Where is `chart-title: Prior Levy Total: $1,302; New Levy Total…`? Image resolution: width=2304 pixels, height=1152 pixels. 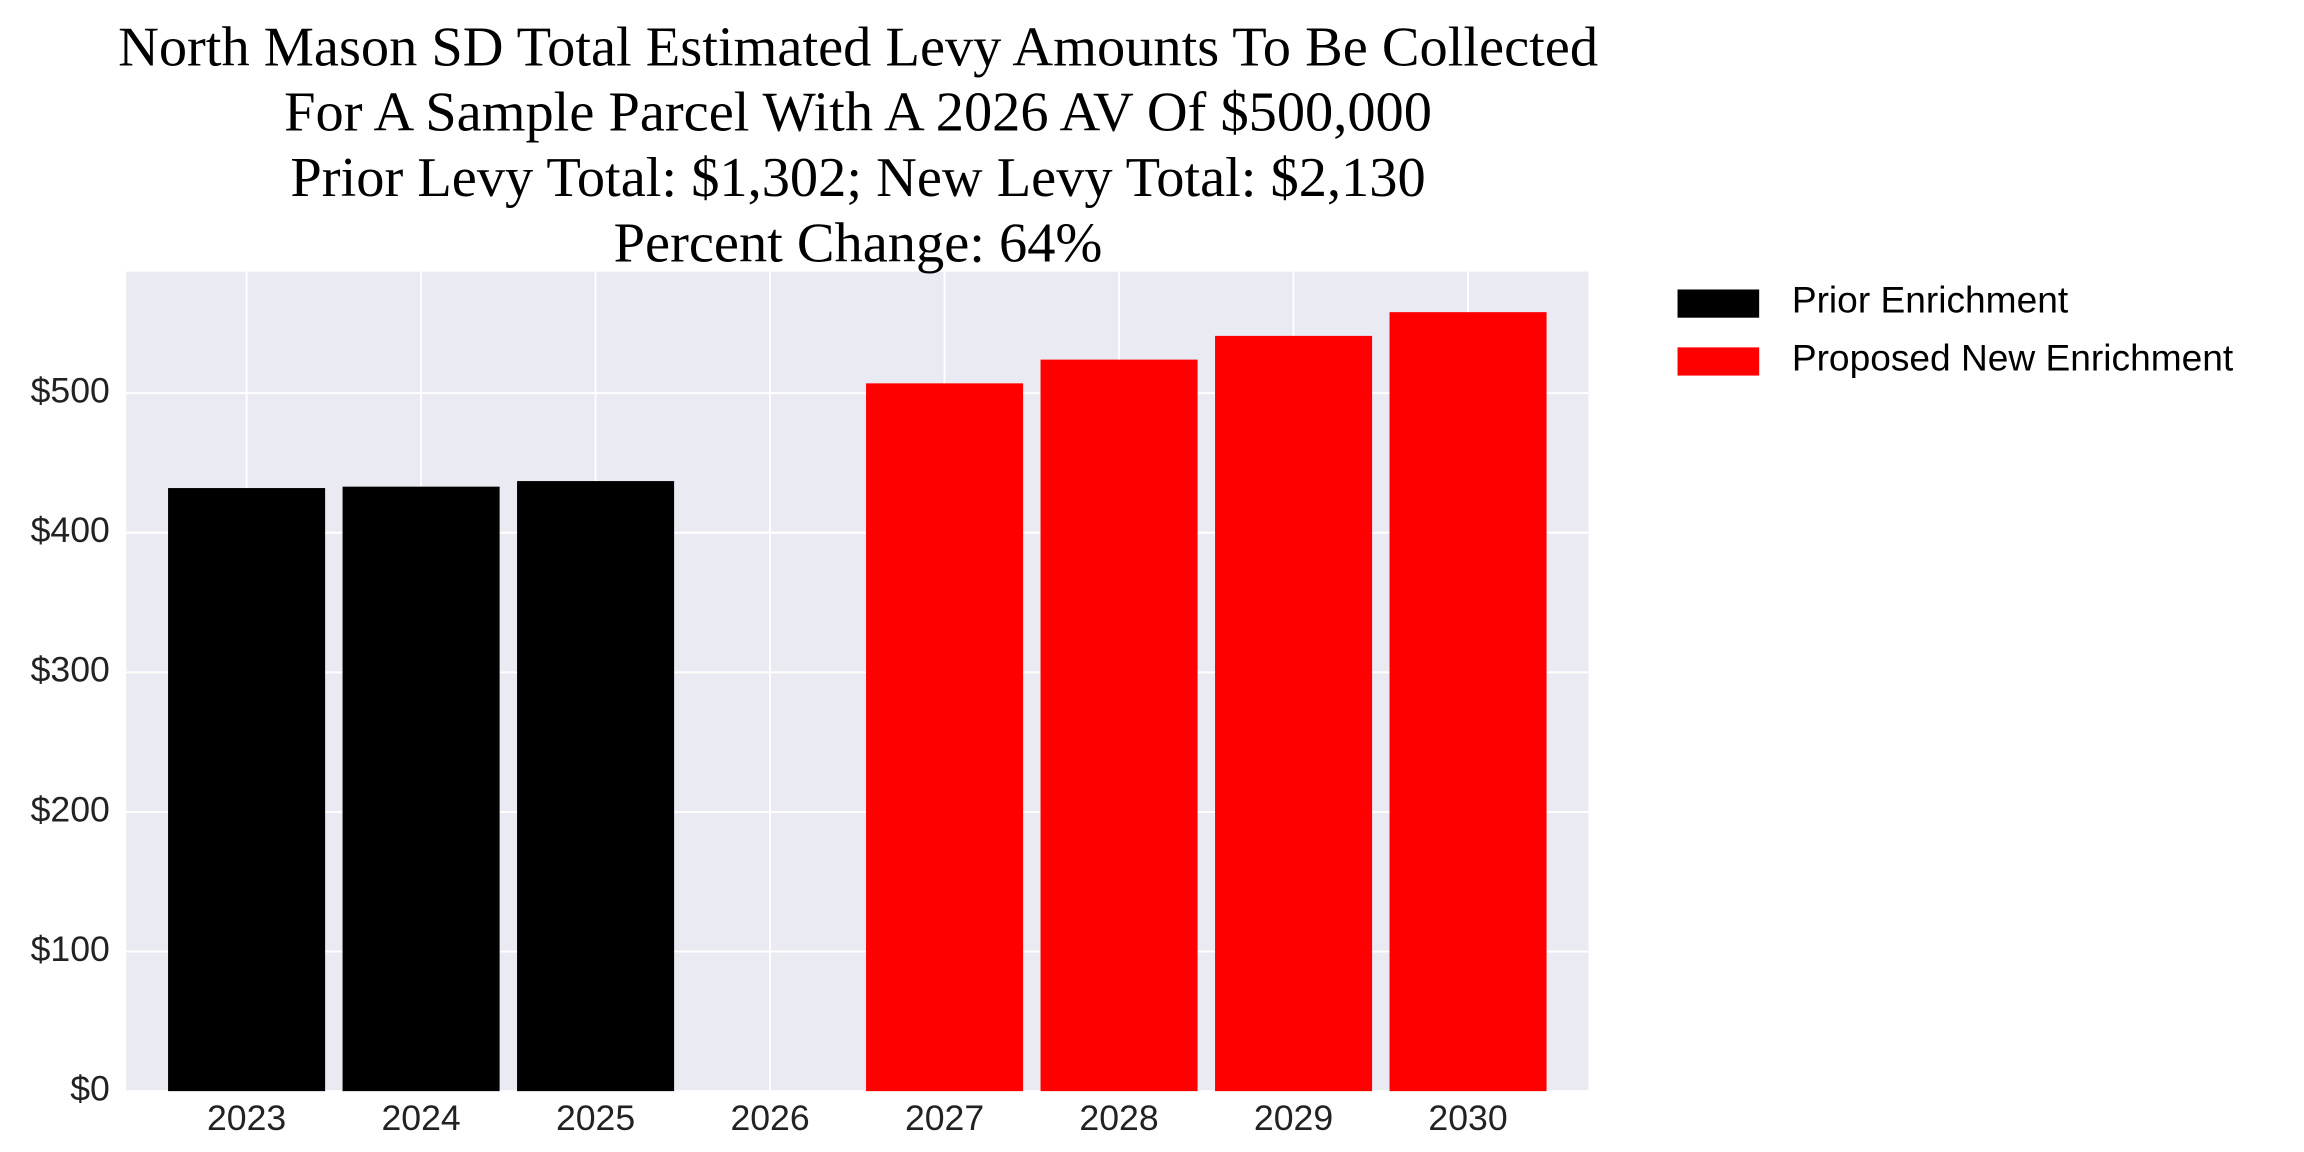
chart-title: Prior Levy Total: $1,302; New Levy Total… is located at coordinates (857, 178).